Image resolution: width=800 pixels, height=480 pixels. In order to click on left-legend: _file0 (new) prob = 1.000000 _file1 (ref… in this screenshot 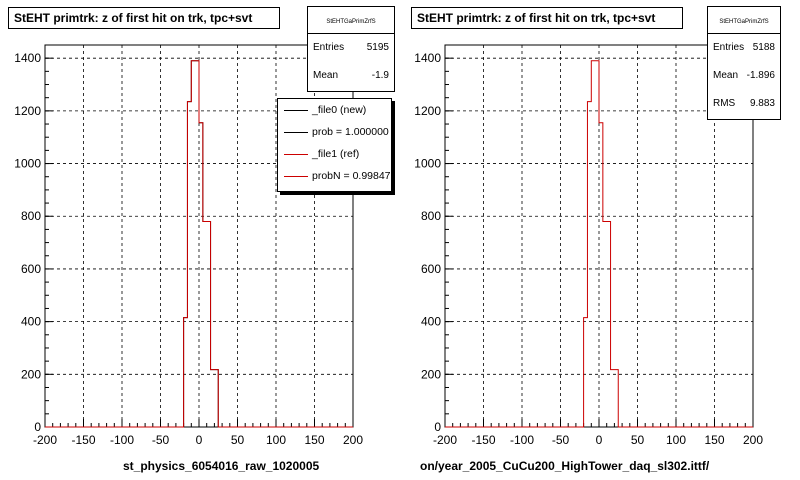, I will do `click(334, 145)`.